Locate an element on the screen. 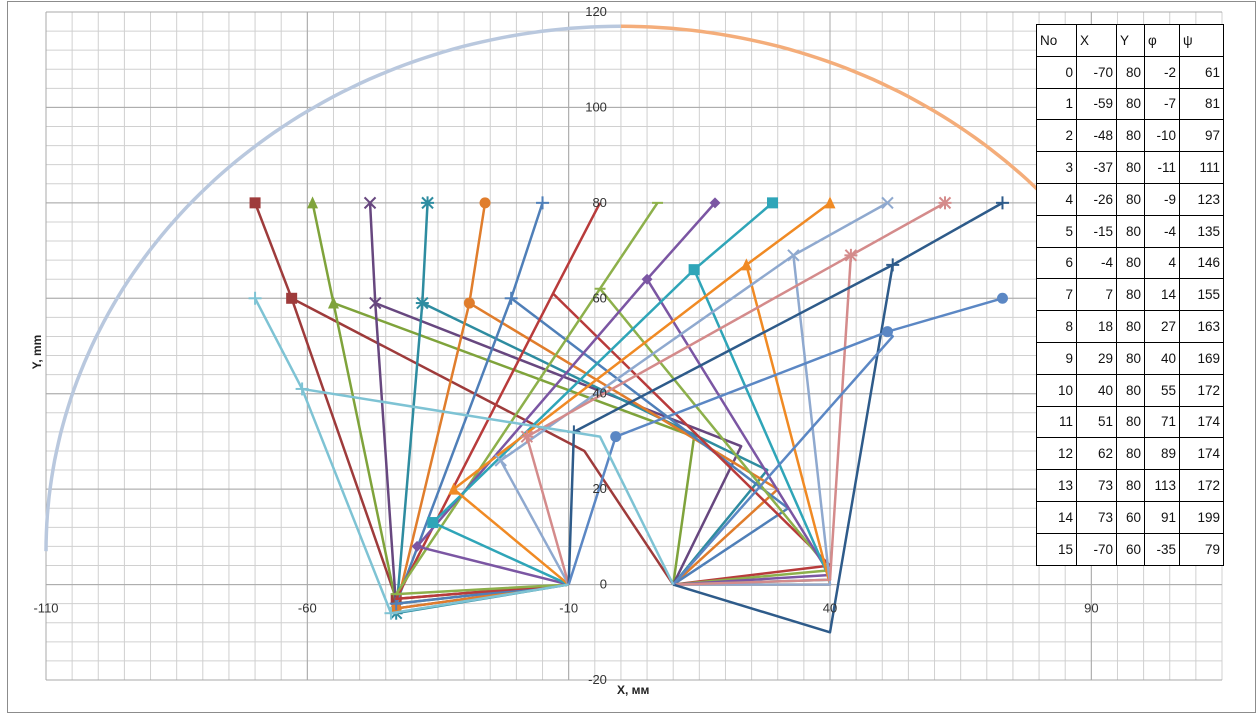 This screenshot has height=717, width=1259. table-cell: 146 is located at coordinates (1201, 263).